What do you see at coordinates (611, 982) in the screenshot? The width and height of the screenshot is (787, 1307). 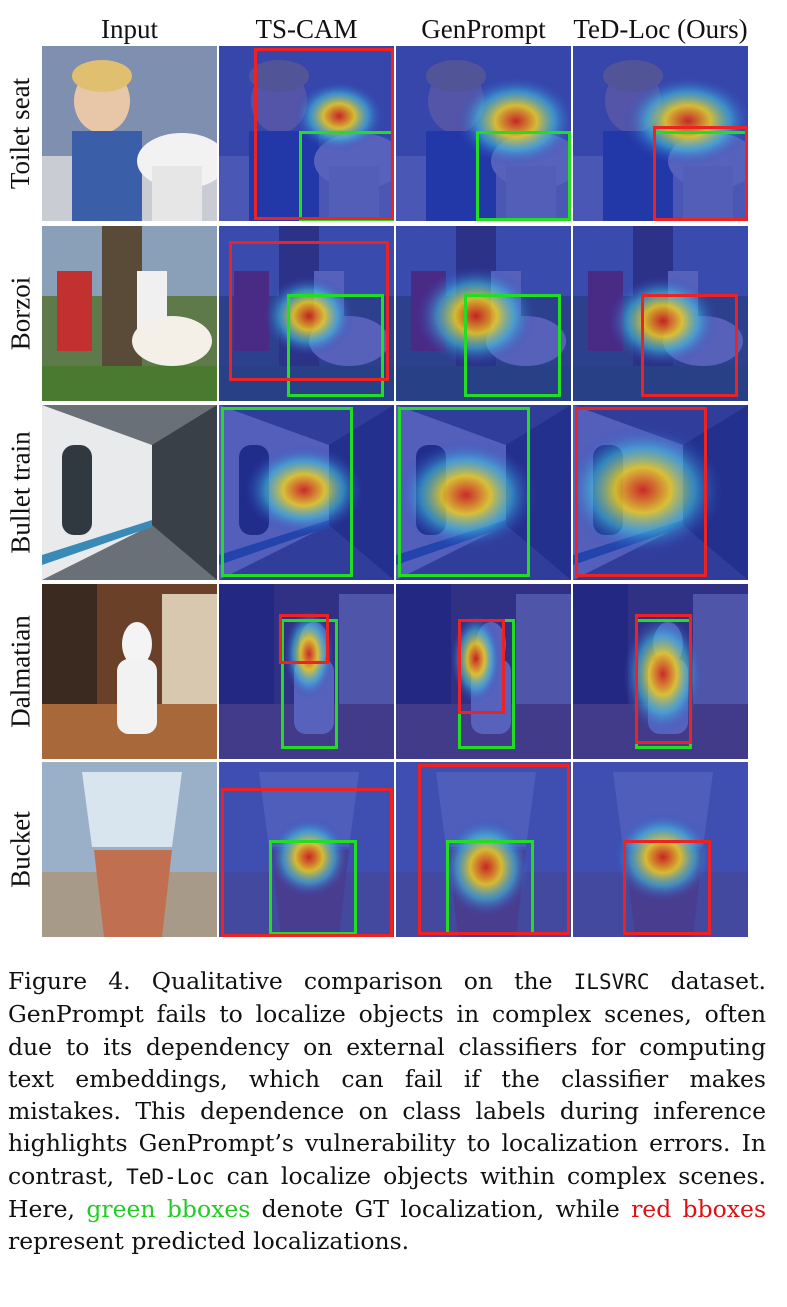 I see `dataset-name: ILSVRC` at bounding box center [611, 982].